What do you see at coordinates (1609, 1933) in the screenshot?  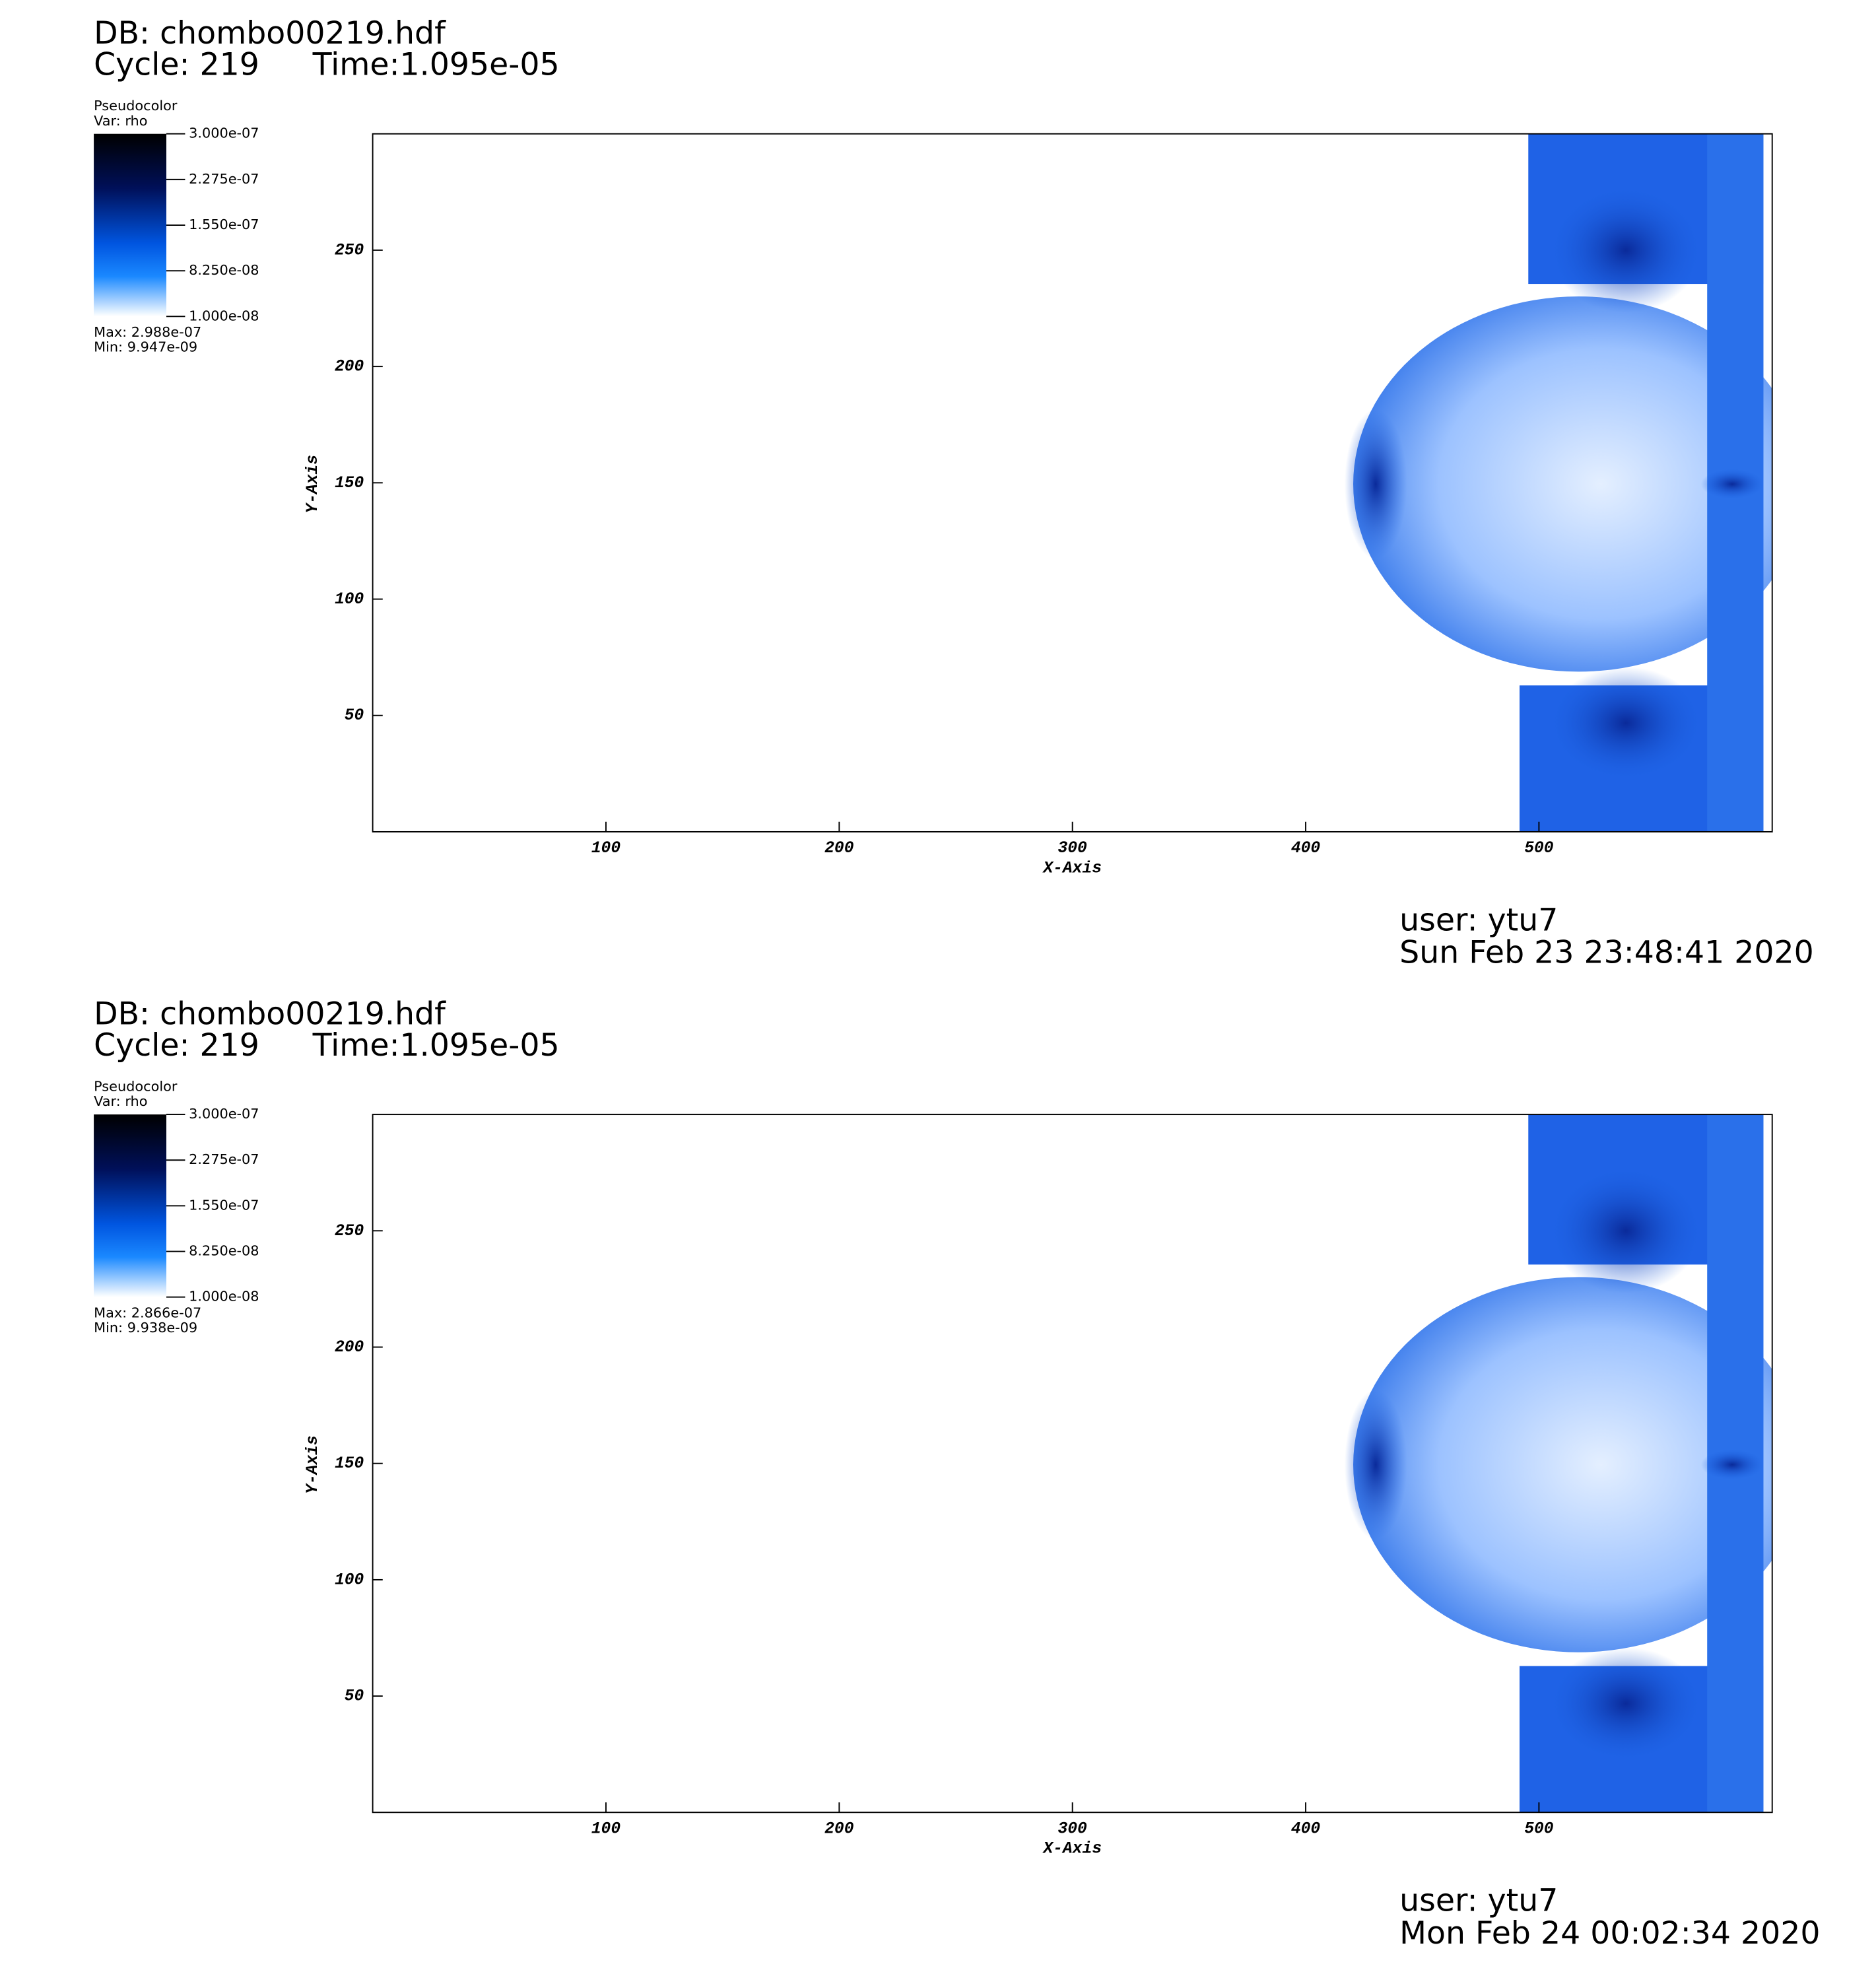 I see `date-label: Mon Feb 24 00:02:34 2020` at bounding box center [1609, 1933].